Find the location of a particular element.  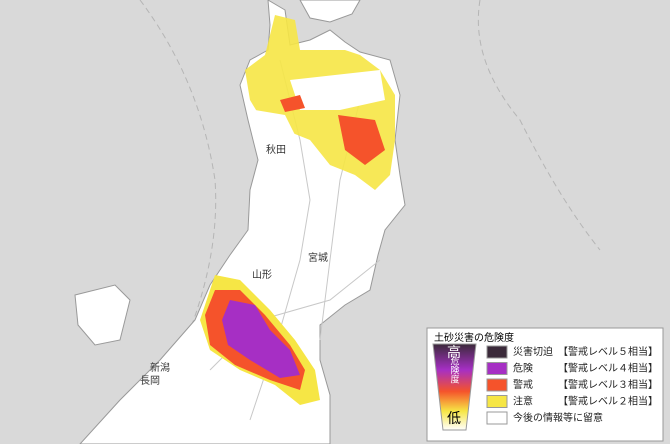

place-label: 宮城 is located at coordinates (318, 257).